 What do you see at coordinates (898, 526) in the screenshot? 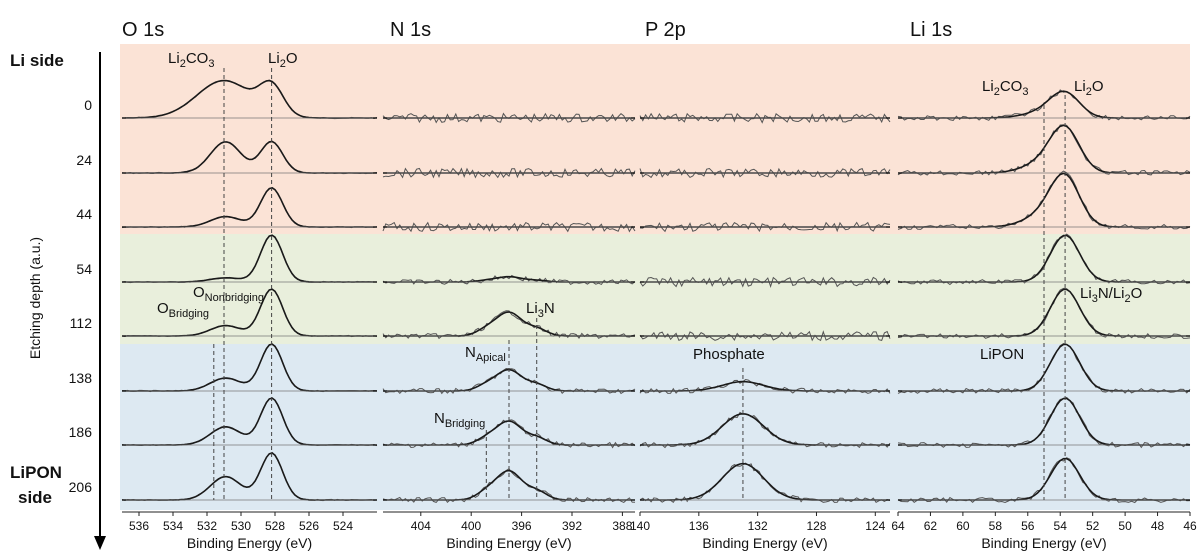
I see `x-tick-label: 64` at bounding box center [898, 526].